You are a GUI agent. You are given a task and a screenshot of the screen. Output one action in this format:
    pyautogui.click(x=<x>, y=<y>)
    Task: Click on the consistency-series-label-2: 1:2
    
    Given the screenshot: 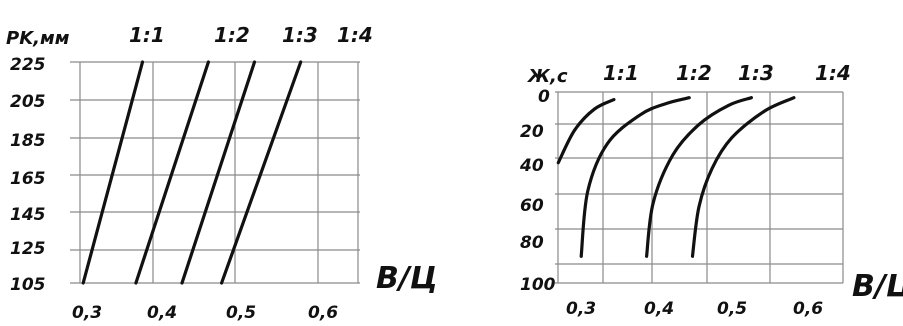 What is the action you would take?
    pyautogui.click(x=232, y=35)
    